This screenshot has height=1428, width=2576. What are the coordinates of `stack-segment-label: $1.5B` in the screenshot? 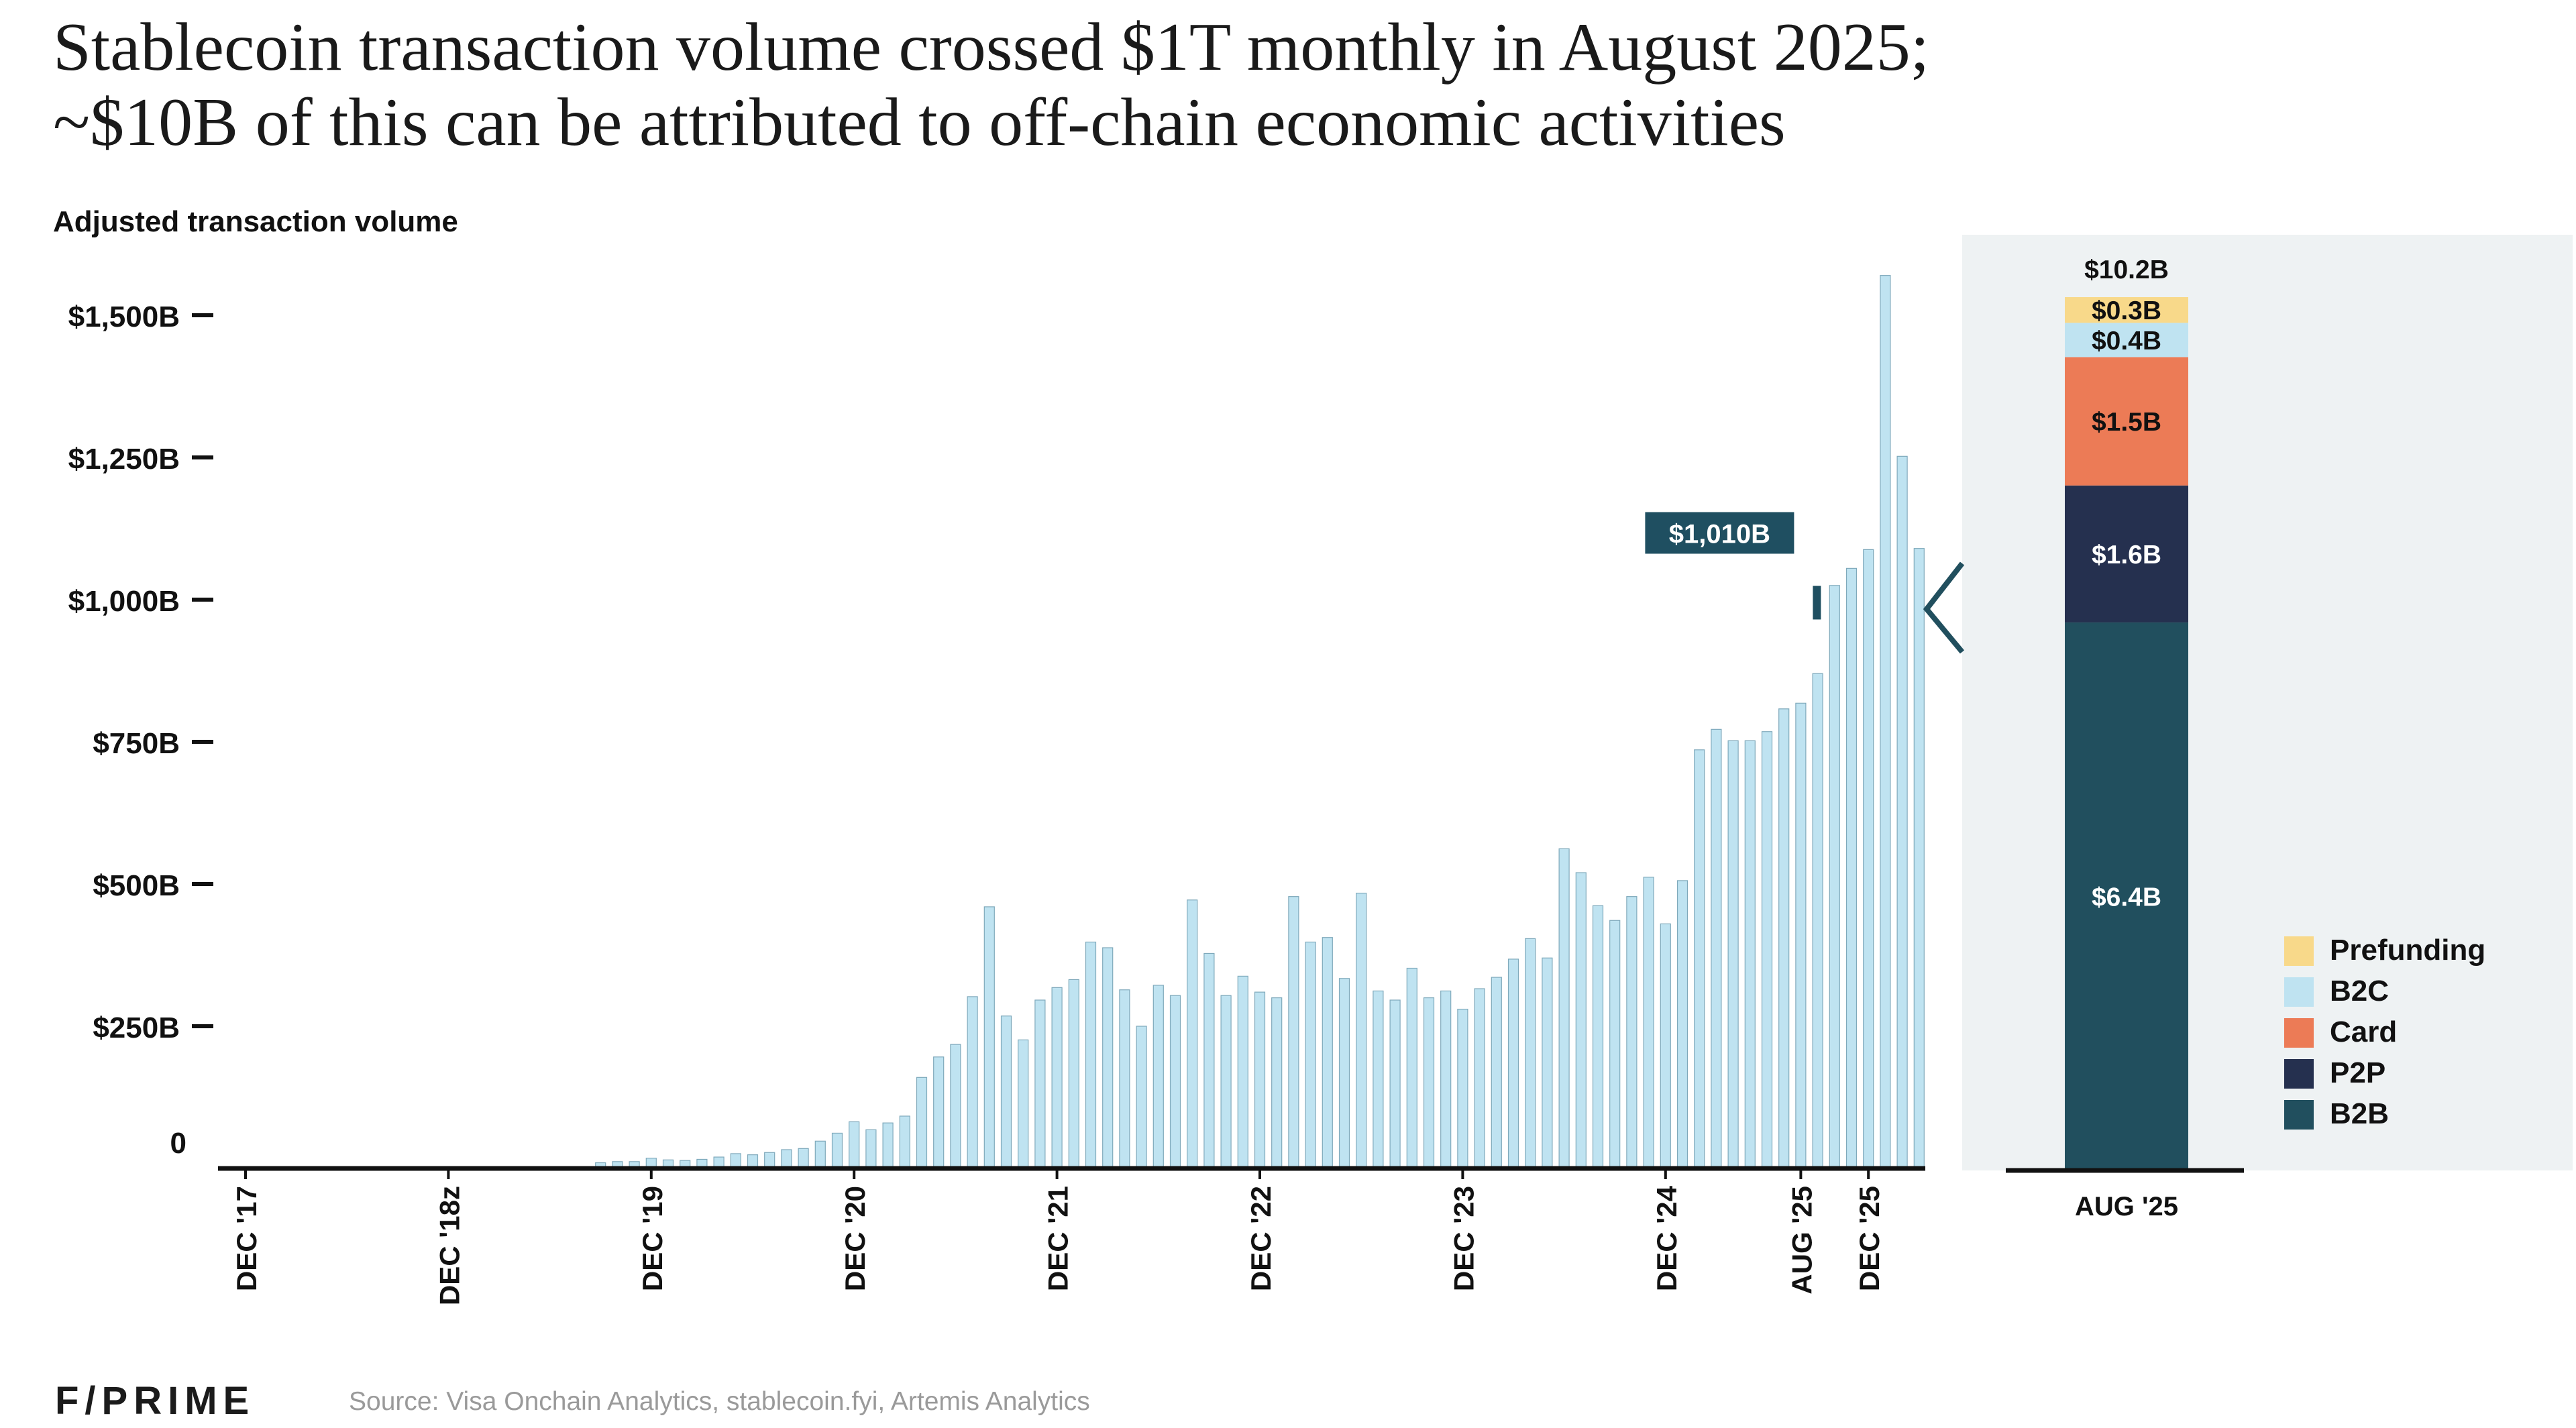 It's located at (2126, 422).